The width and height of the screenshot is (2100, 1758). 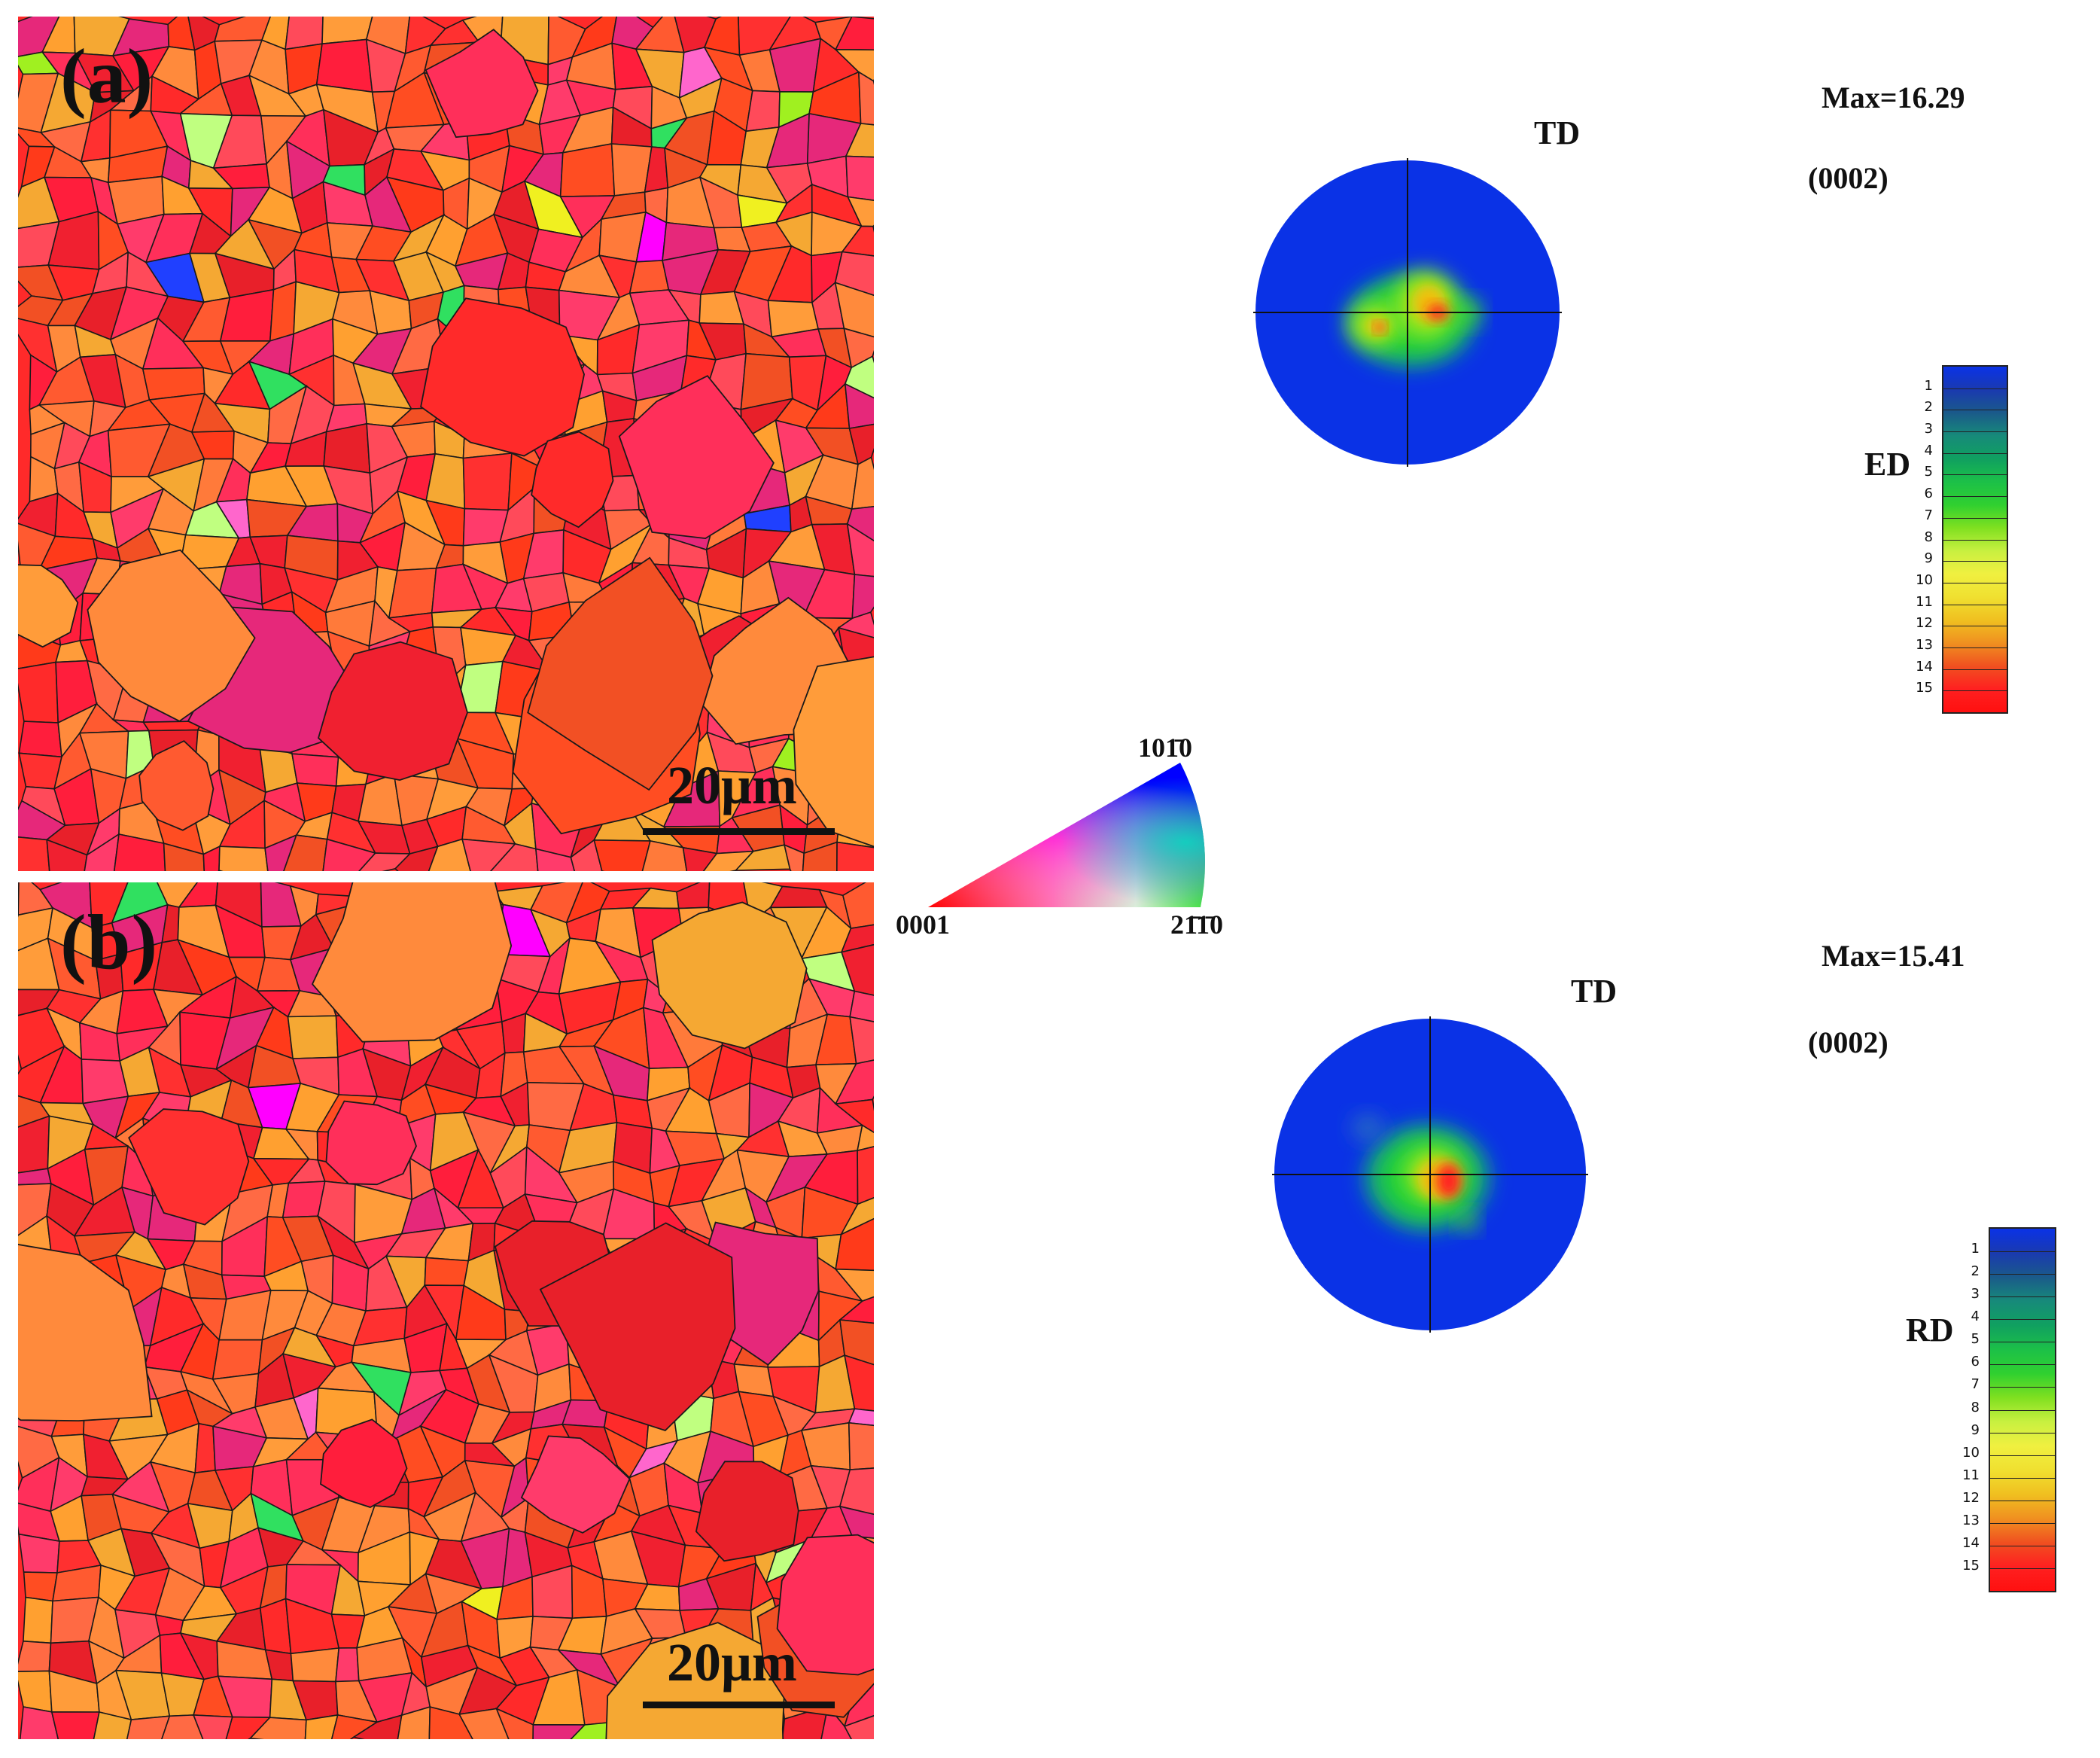 I want to click on pf-a-max-label: Max=16.29, so click(x=1893, y=98).